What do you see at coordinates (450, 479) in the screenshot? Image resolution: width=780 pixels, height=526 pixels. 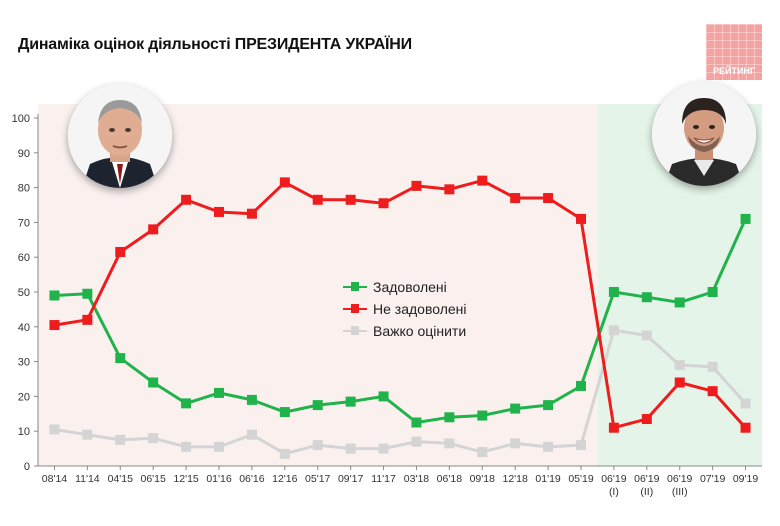 I see `x-tick-label: 06'18` at bounding box center [450, 479].